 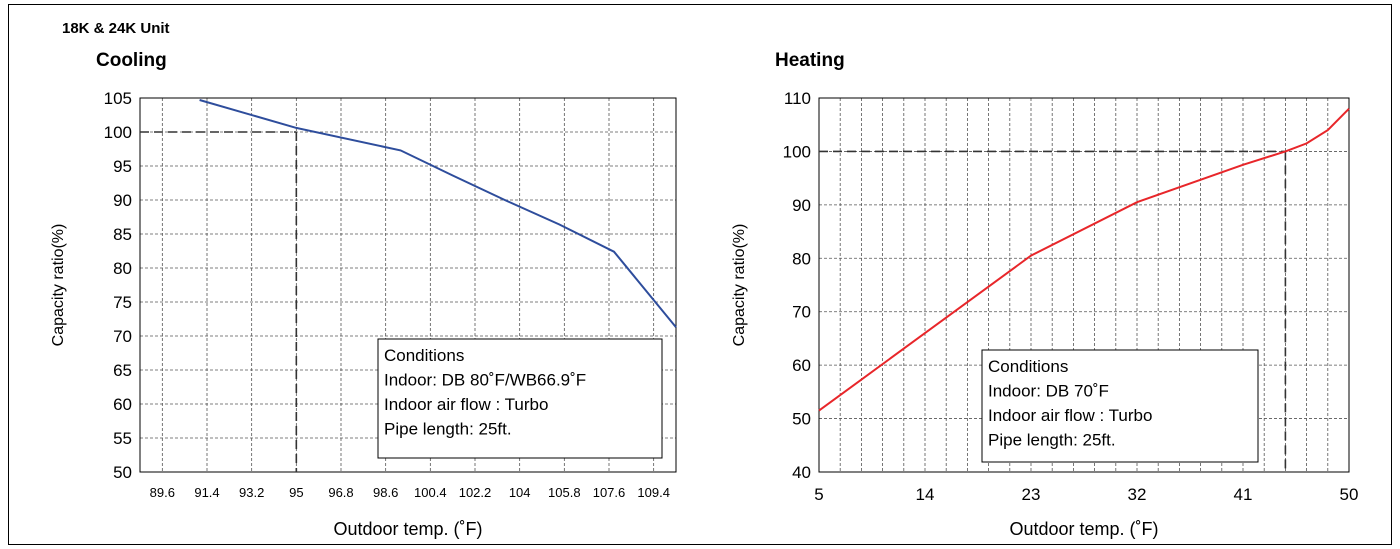 I want to click on x-tick-label: 93.2, so click(x=251, y=492).